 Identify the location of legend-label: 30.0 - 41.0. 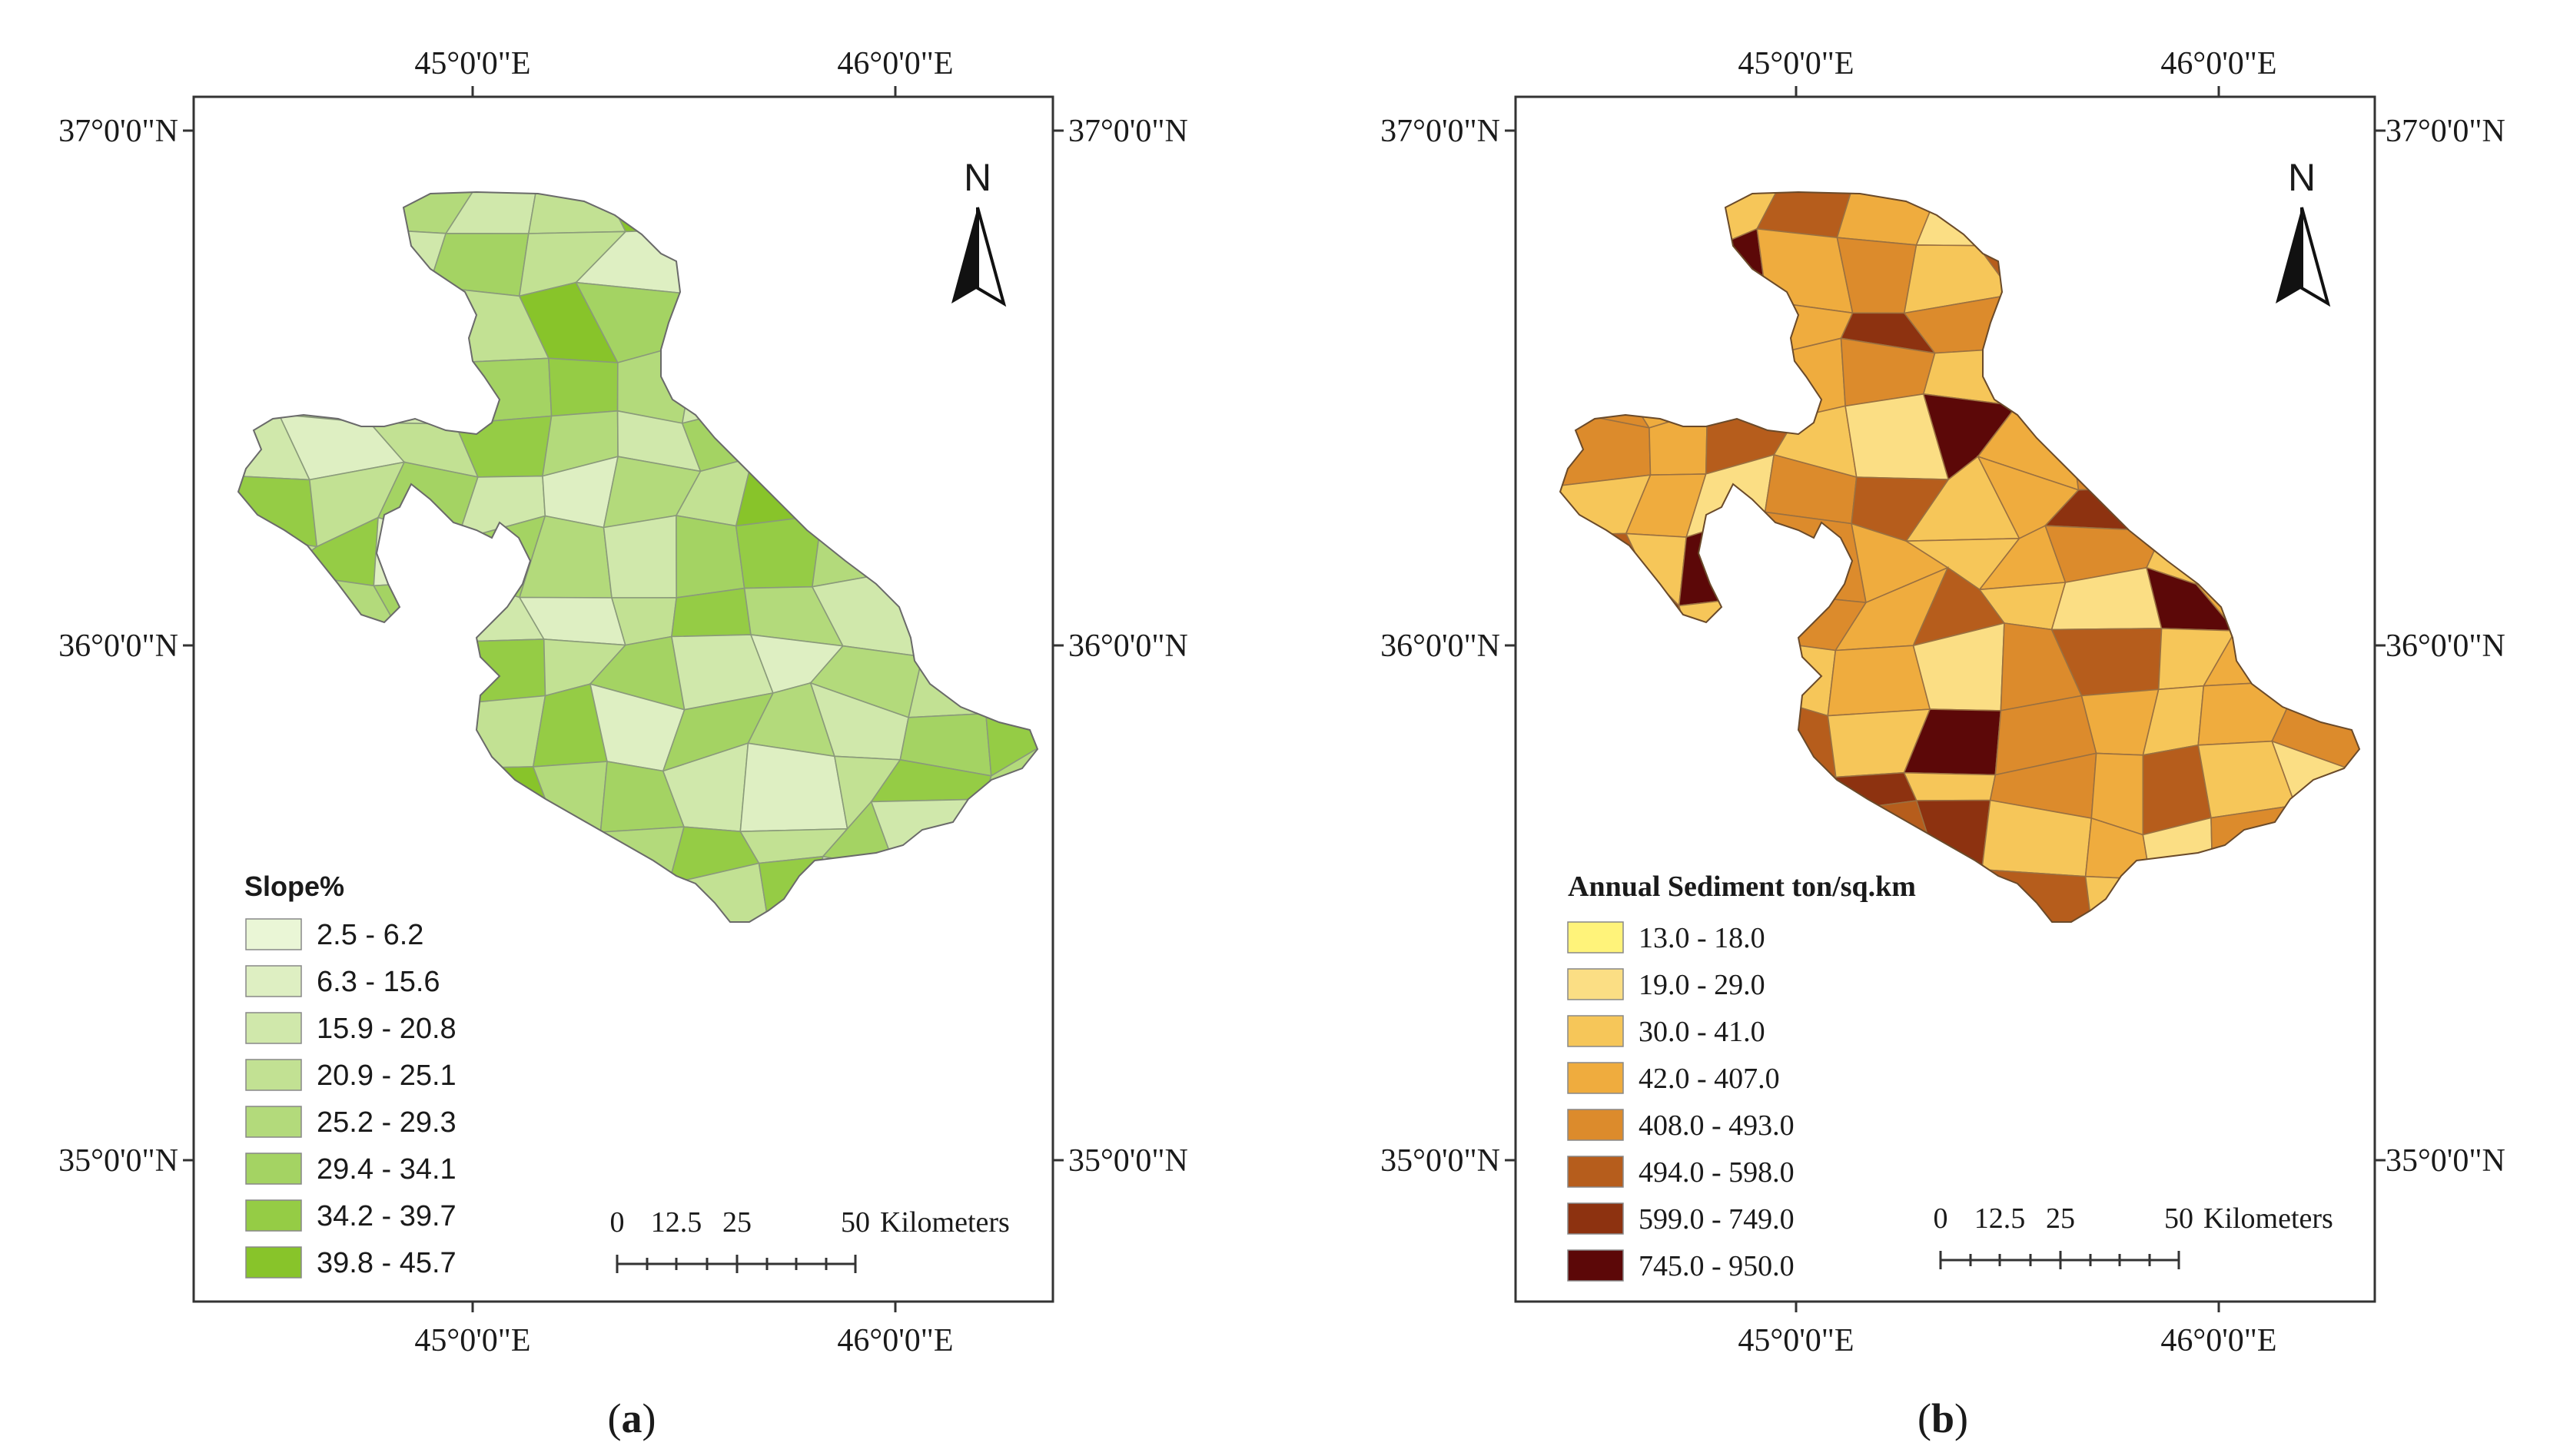
(1702, 1032).